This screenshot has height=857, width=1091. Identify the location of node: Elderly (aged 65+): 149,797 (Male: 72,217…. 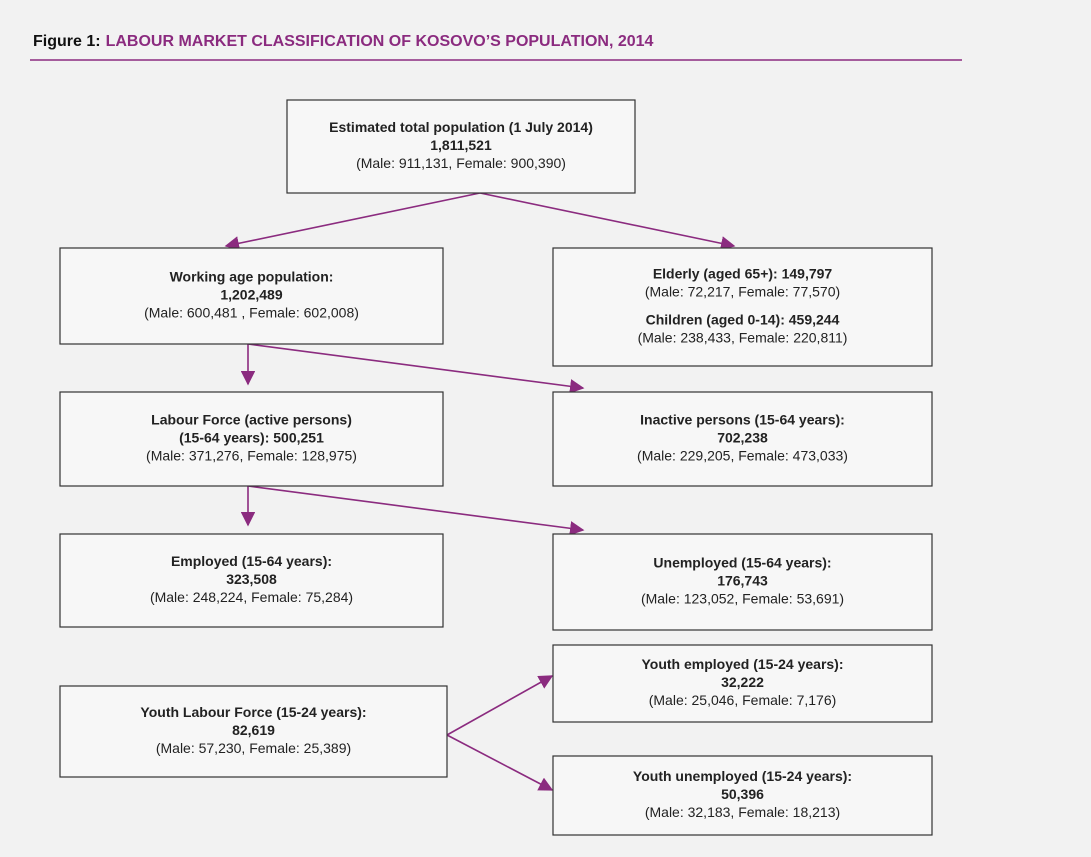
(742, 307).